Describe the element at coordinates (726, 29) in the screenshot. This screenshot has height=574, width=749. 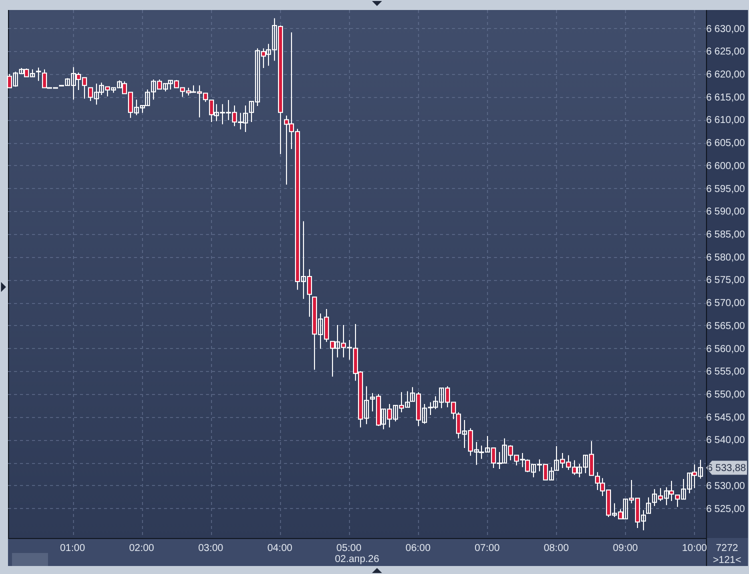
I see `y-tick-label: 6 630,00` at that location.